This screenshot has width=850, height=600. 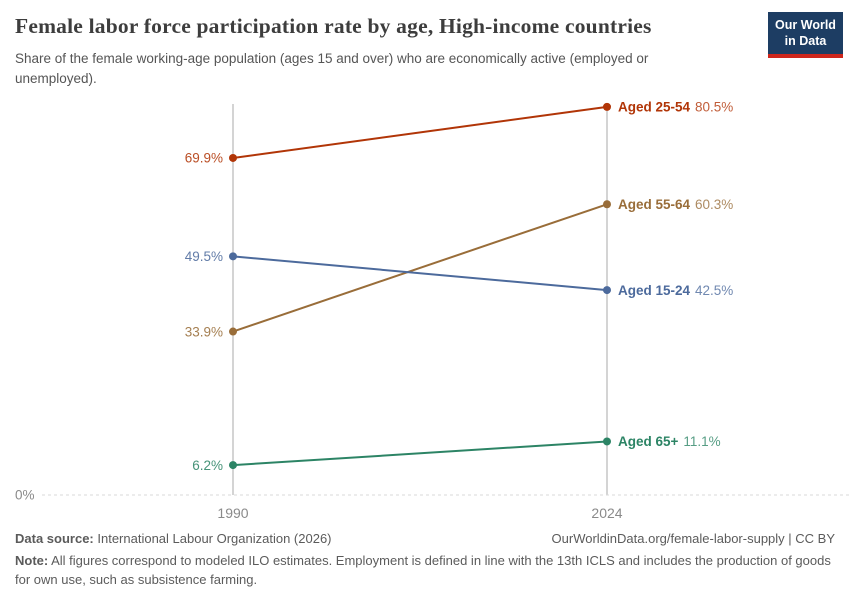 What do you see at coordinates (701, 441) in the screenshot?
I see `series-end-value-aged-65: 11.1%` at bounding box center [701, 441].